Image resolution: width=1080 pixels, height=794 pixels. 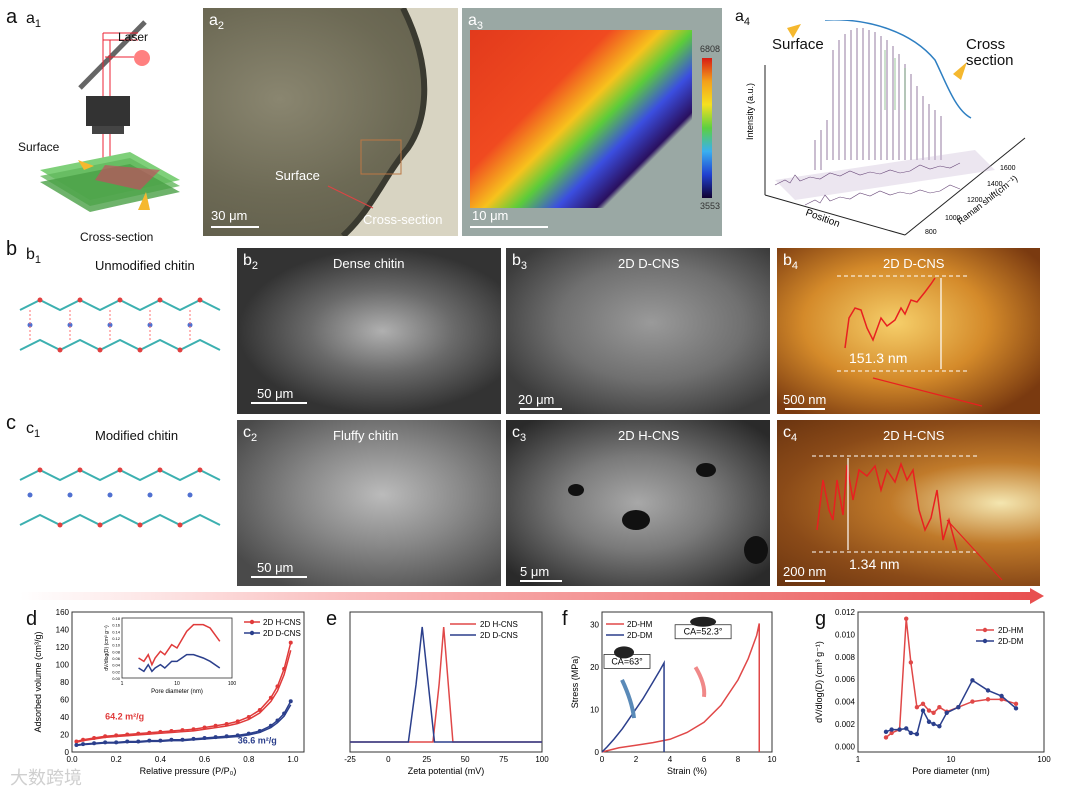 I want to click on a4-ylabel: Intensity (a.u.), so click(x=750, y=111).